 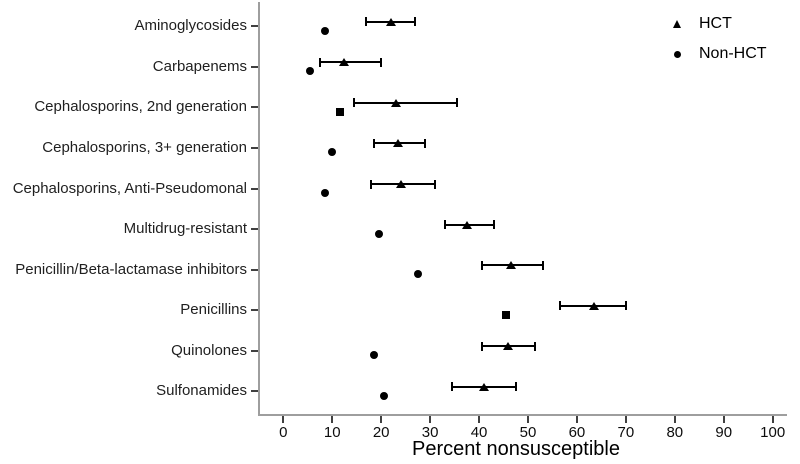 What do you see at coordinates (201, 391) in the screenshot?
I see `category-label: Sulfonamides` at bounding box center [201, 391].